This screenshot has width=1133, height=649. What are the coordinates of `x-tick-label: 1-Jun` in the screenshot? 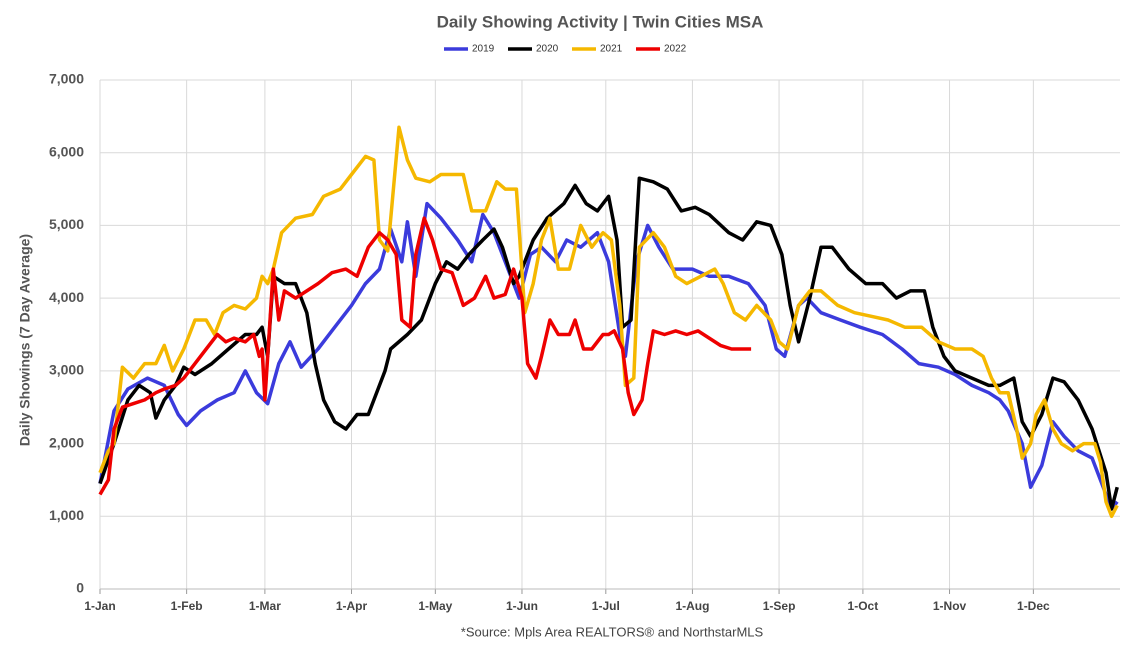 It's located at (522, 606).